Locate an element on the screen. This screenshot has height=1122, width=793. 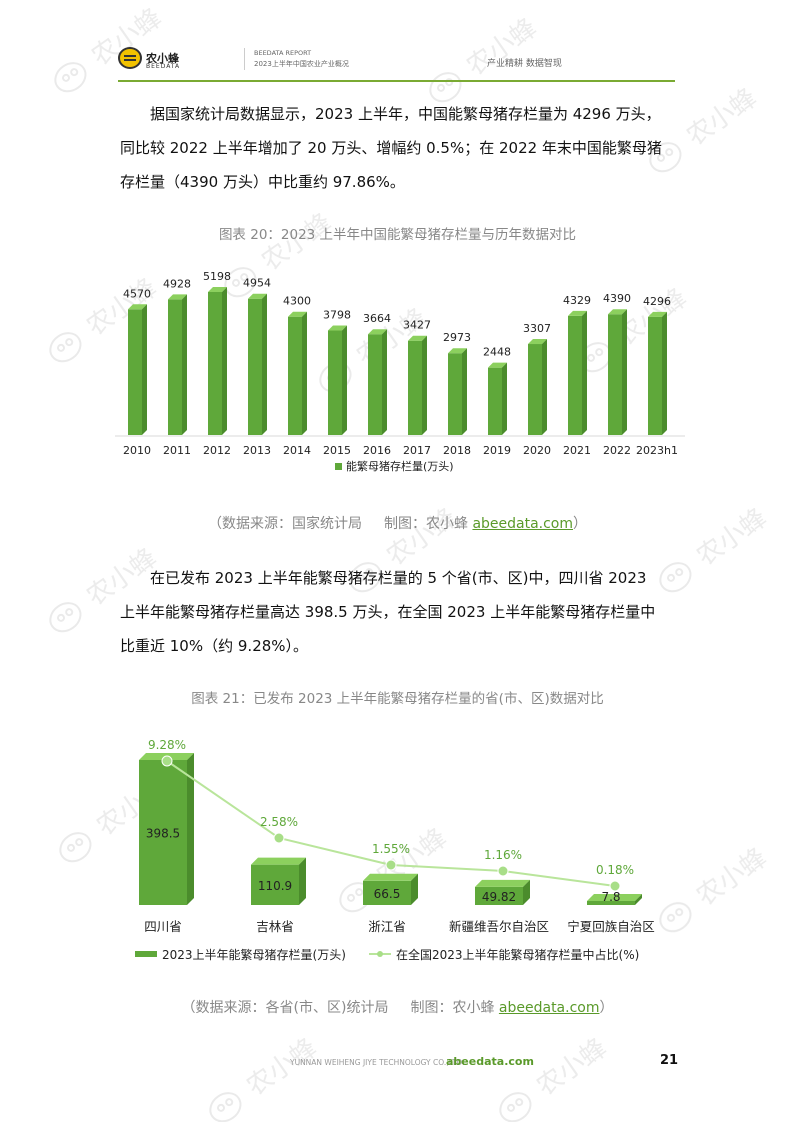
percent-label: 1.55% is located at coordinates (391, 849).